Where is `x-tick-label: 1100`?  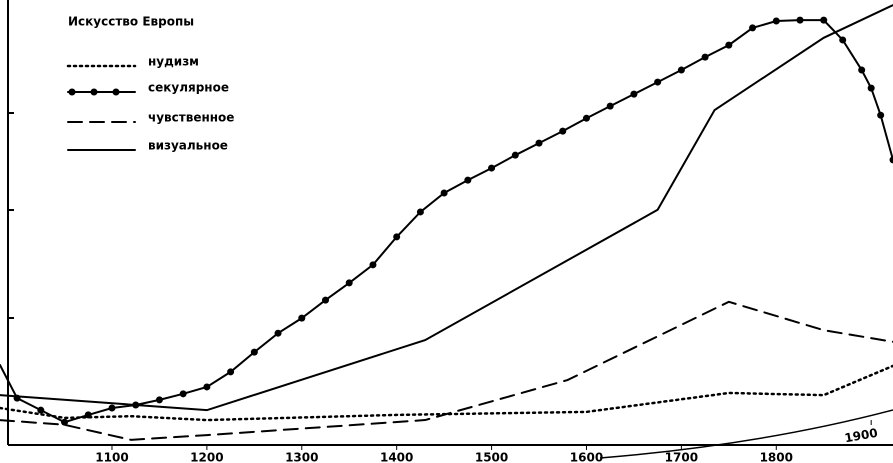
x-tick-label: 1100 is located at coordinates (111, 457).